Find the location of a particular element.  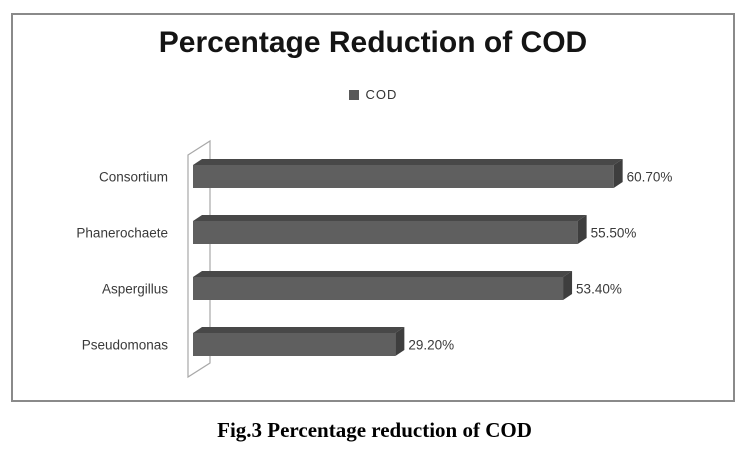

category-label: Aspergillus is located at coordinates (135, 289).